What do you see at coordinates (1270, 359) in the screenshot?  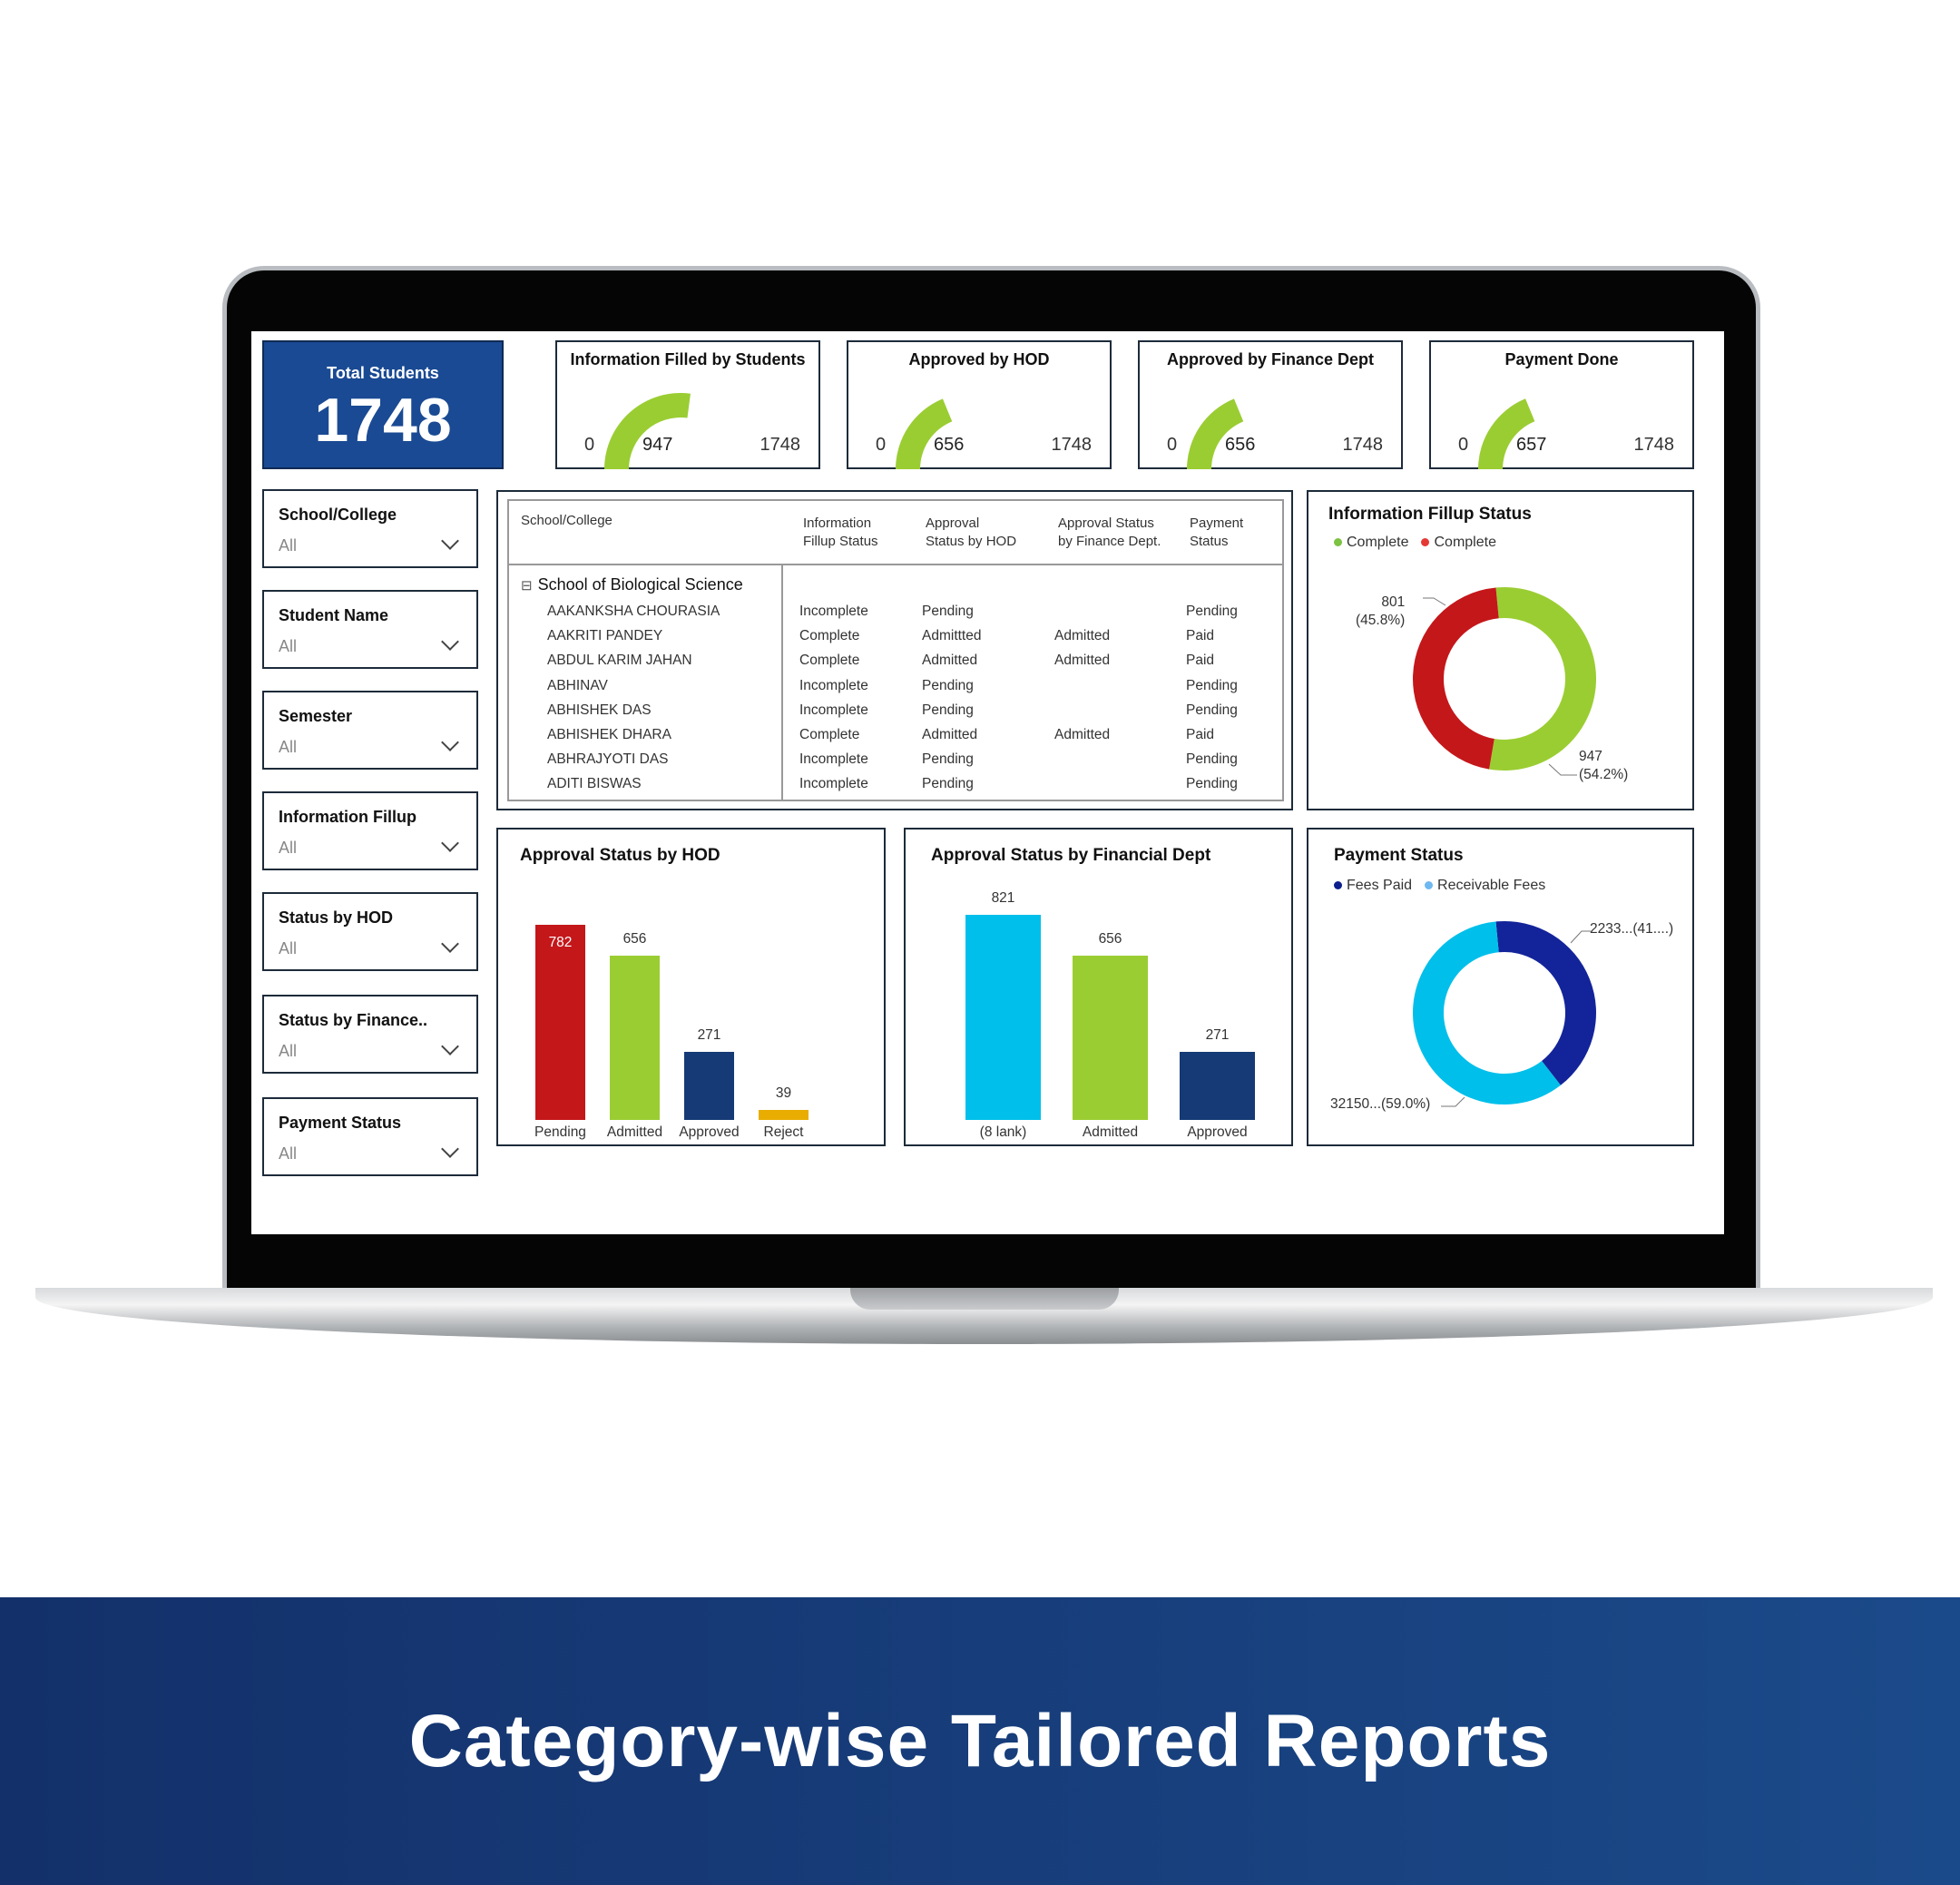 I see `kpi-label: Approved by Finance Dept` at bounding box center [1270, 359].